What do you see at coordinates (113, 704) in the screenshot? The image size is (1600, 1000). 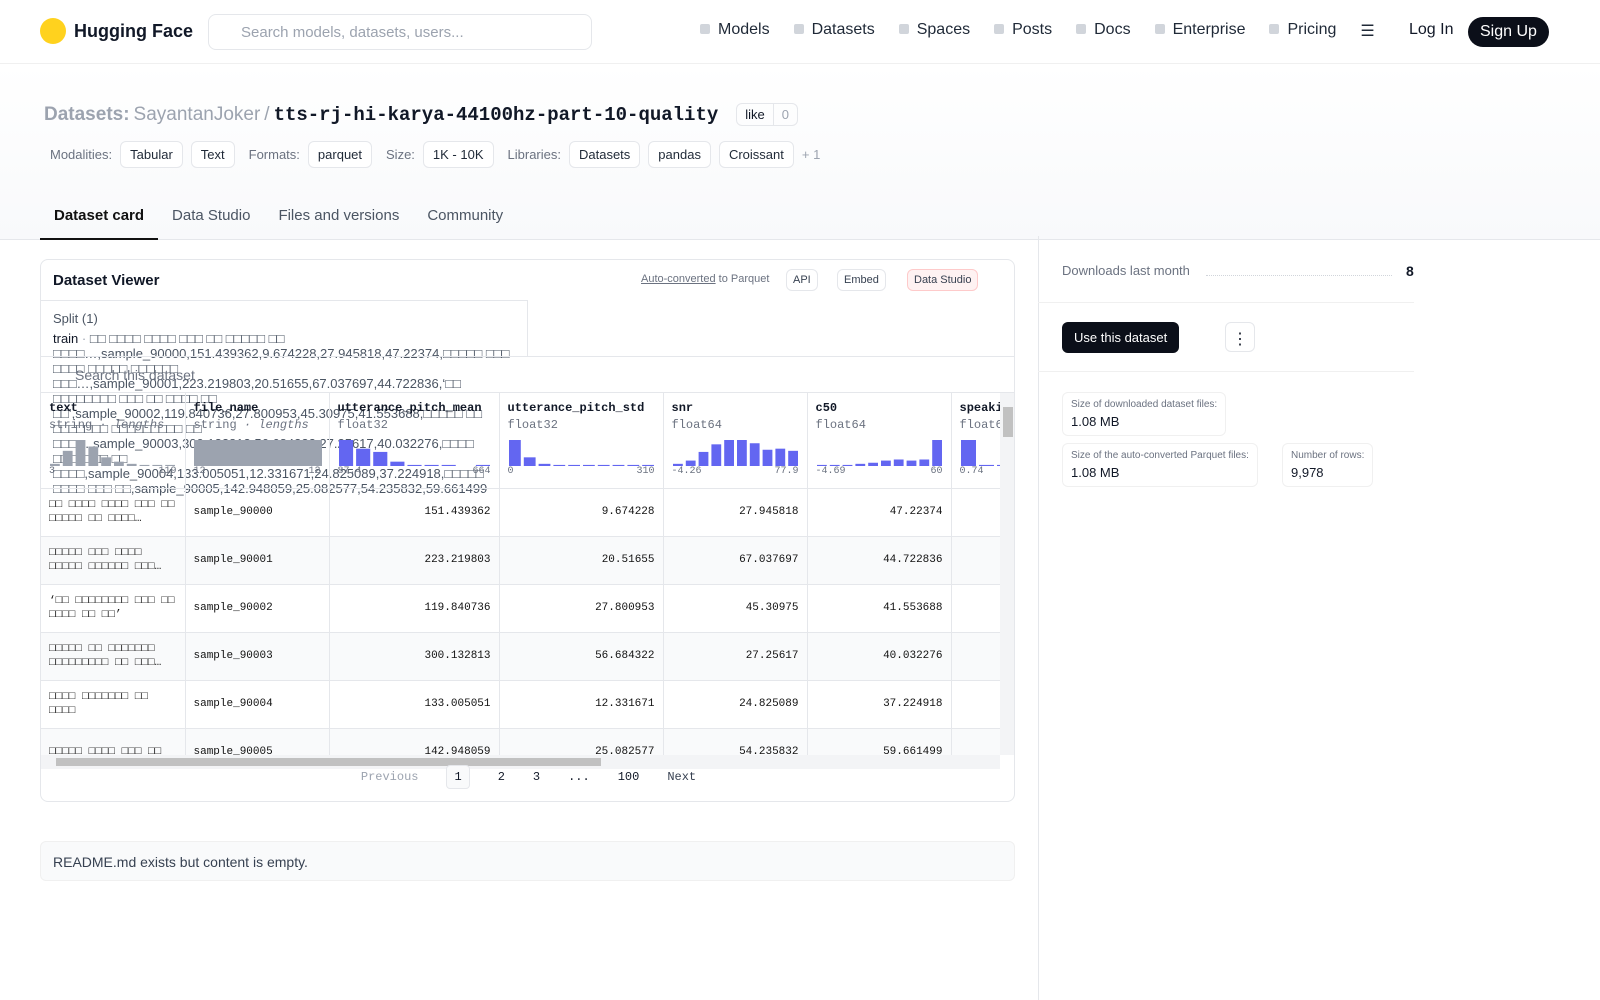 I see `cell: □□□□ □□□□□□□ □□ □□□□` at bounding box center [113, 704].